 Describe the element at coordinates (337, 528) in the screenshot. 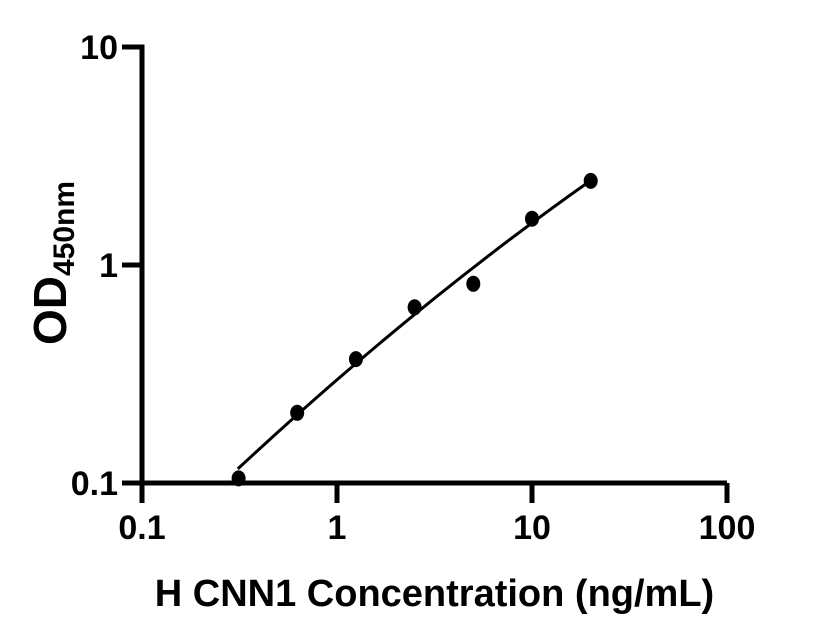

I see `x-tick-label: 1` at that location.